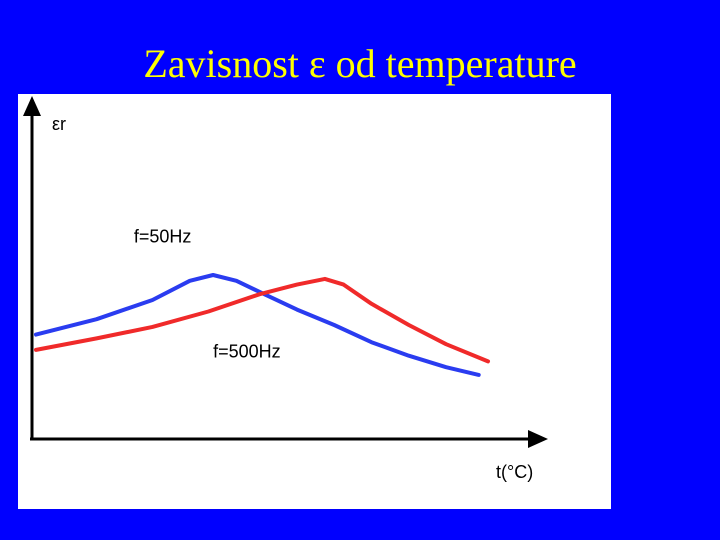 The width and height of the screenshot is (720, 540). I want to click on series-layer, so click(262, 325).